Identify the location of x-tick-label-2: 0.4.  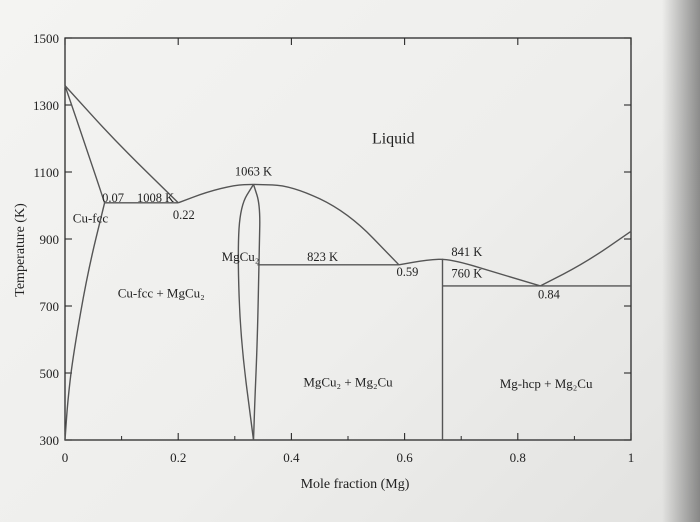
(291, 457).